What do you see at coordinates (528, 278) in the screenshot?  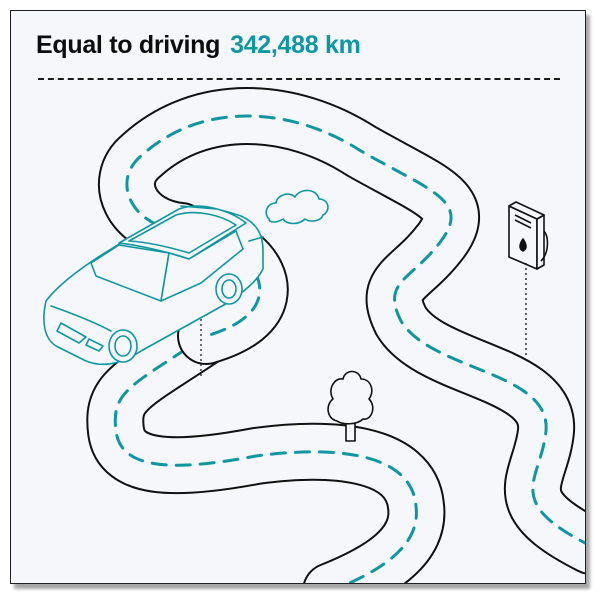 I see `charging-station-icon` at bounding box center [528, 278].